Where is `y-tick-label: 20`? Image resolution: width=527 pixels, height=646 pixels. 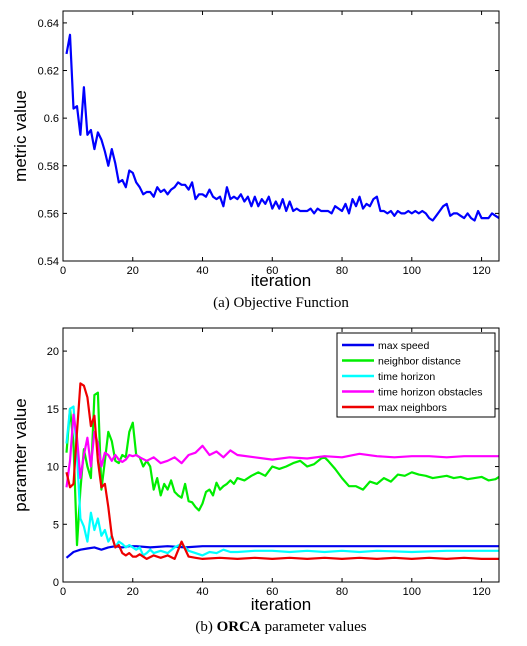 y-tick-label: 20 is located at coordinates (53, 352).